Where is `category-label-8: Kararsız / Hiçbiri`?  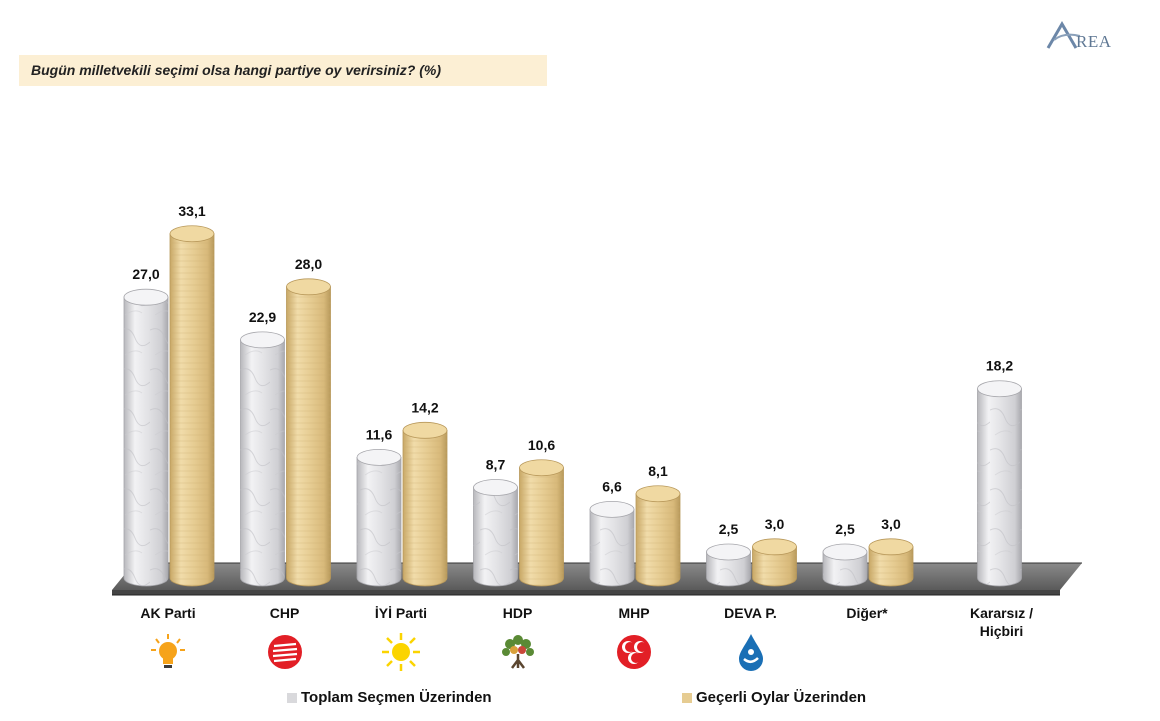
category-label-8: Kararsız / Hiçbiri is located at coordinates (1002, 622).